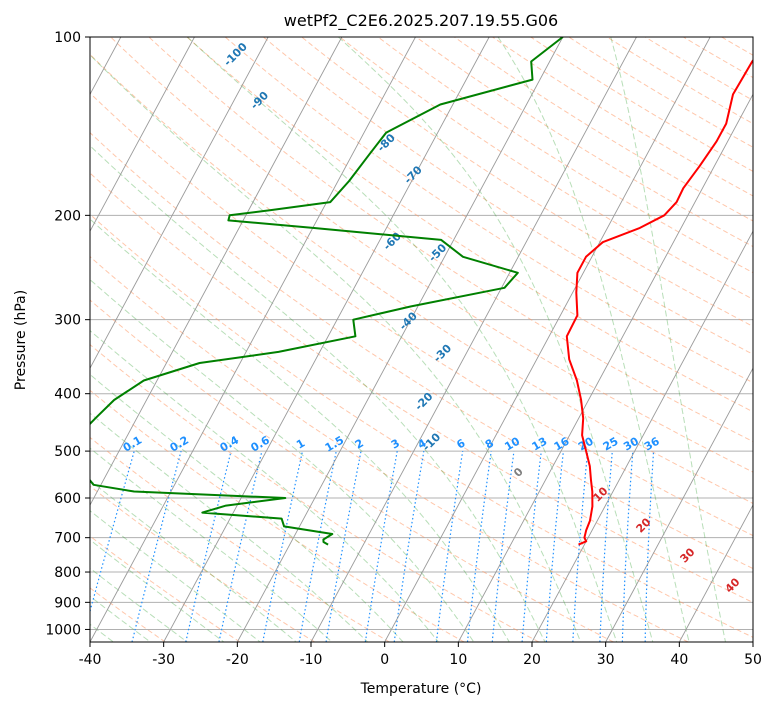  I want to click on x-tick-label: 50, so click(753, 660).